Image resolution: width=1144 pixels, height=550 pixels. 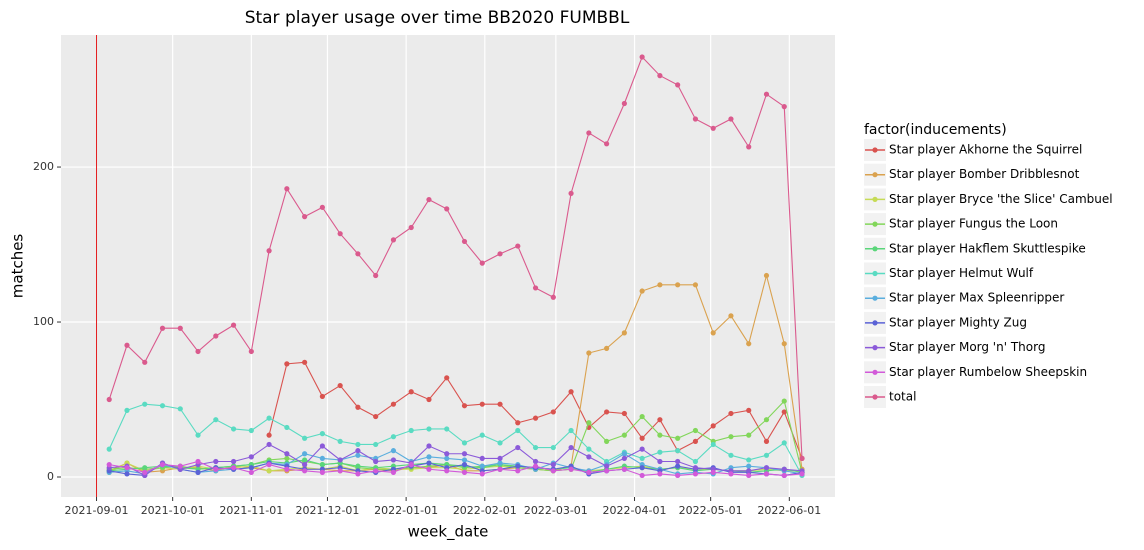 I want to click on x-tick-label: 2022-01-01, so click(x=406, y=510).